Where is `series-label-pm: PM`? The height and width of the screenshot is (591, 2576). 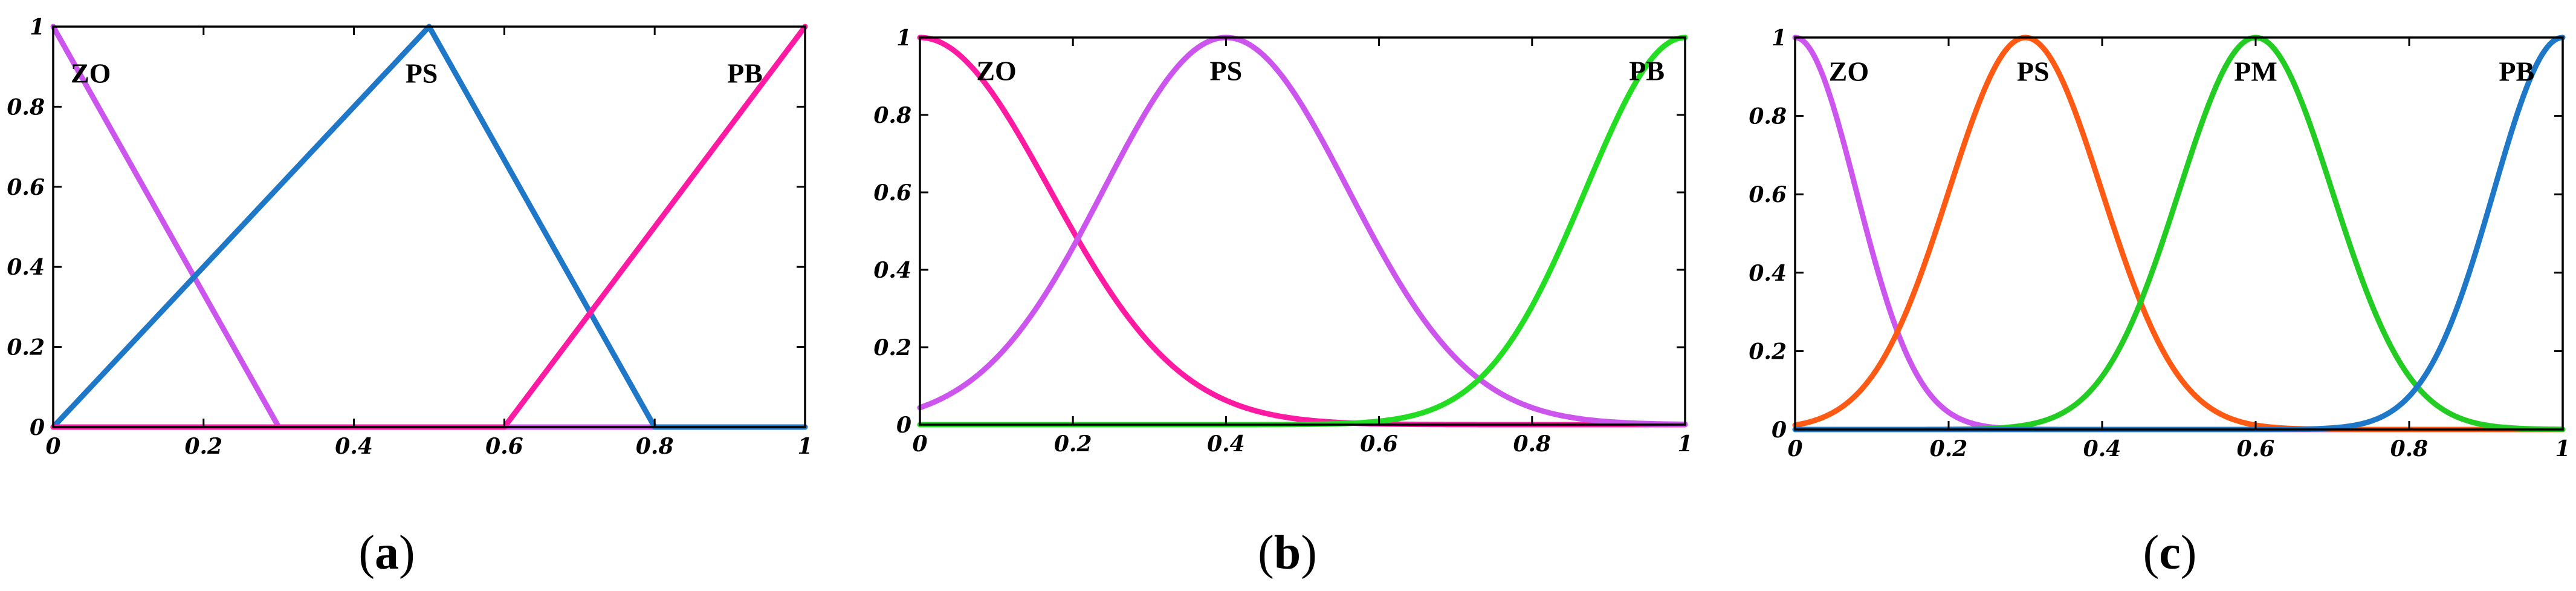 series-label-pm: PM is located at coordinates (2255, 71).